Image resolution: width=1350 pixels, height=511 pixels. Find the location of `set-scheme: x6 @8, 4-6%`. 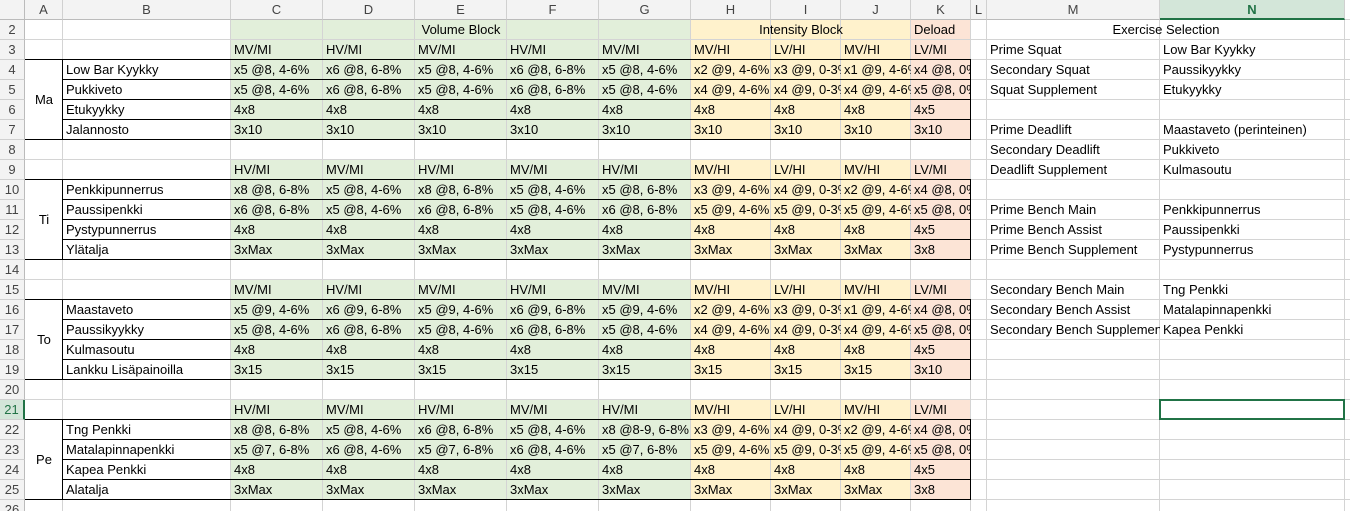

set-scheme: x6 @8, 4-6% is located at coordinates (548, 449).